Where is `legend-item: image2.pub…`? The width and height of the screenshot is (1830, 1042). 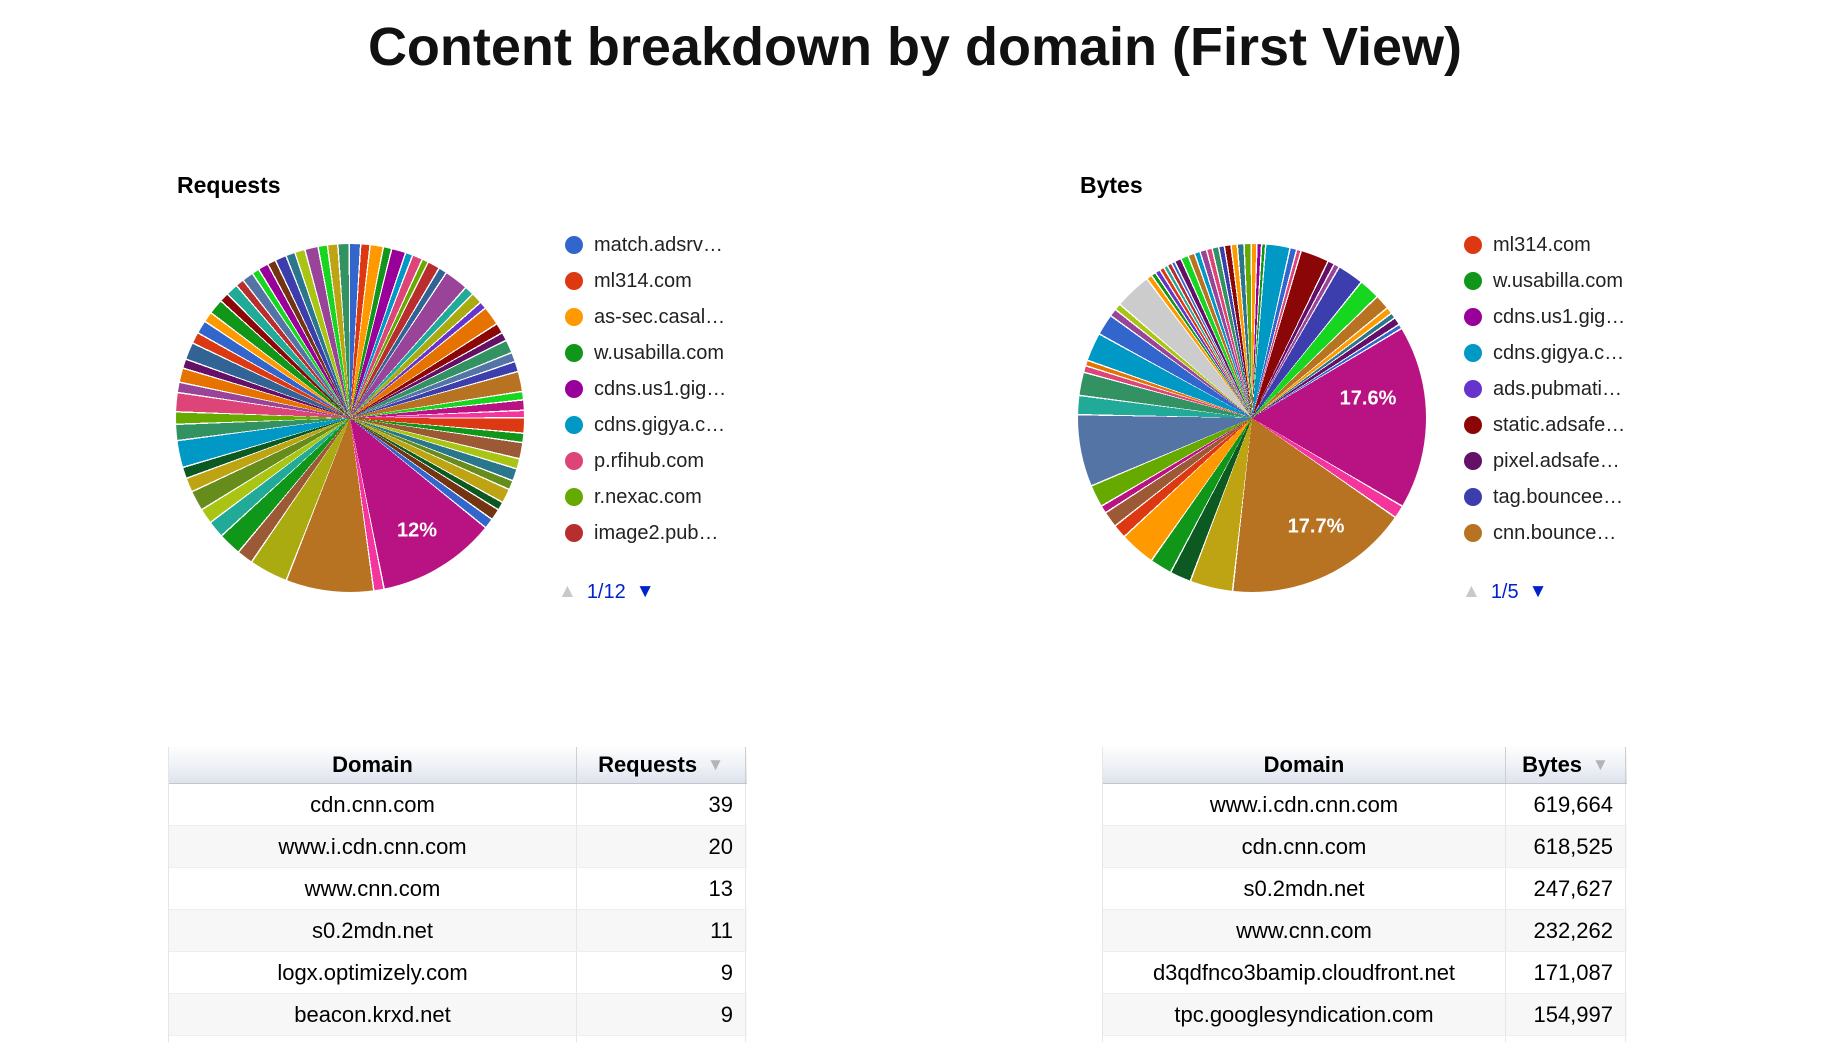
legend-item: image2.pub… is located at coordinates (645, 533).